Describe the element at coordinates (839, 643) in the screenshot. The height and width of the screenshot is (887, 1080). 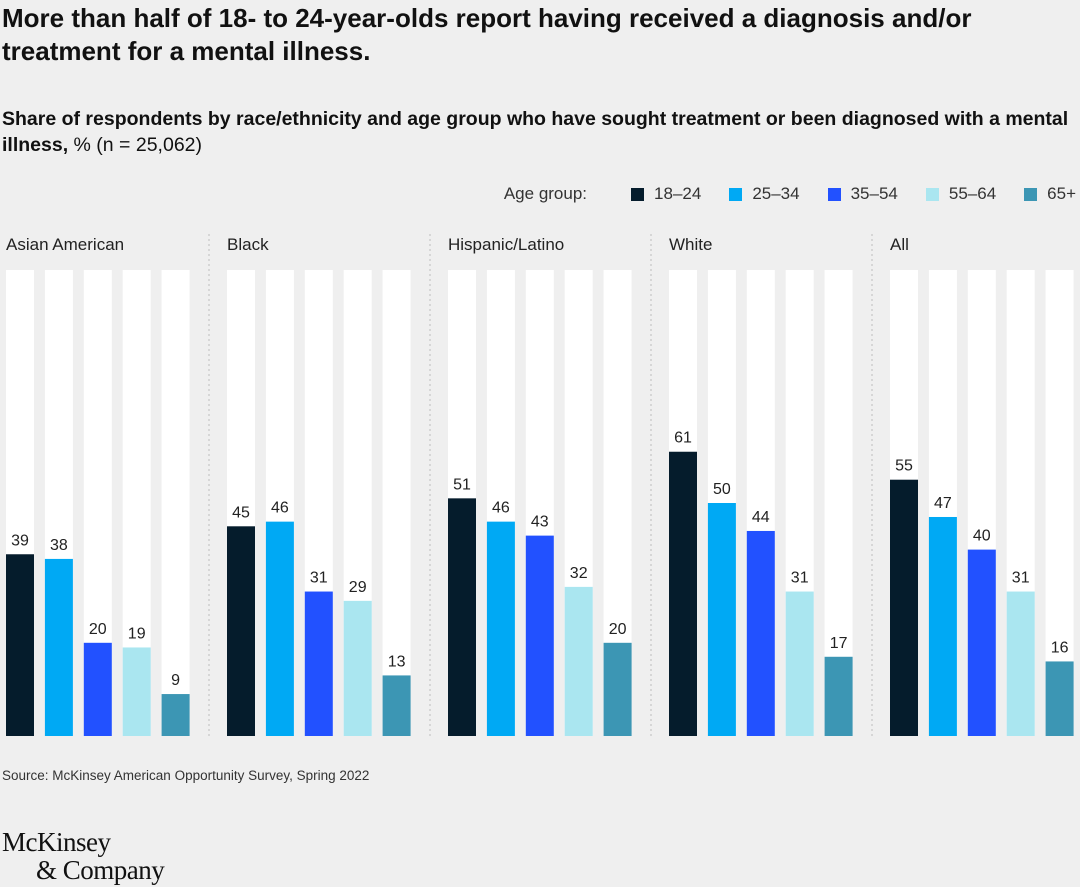
I see `data-label: 17` at that location.